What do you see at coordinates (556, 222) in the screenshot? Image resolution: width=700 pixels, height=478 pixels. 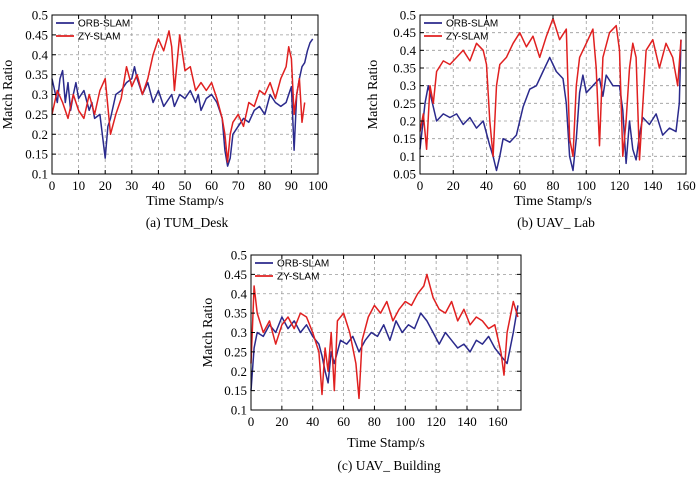 I see `chart-caption: (b) UAV_ Lab` at bounding box center [556, 222].